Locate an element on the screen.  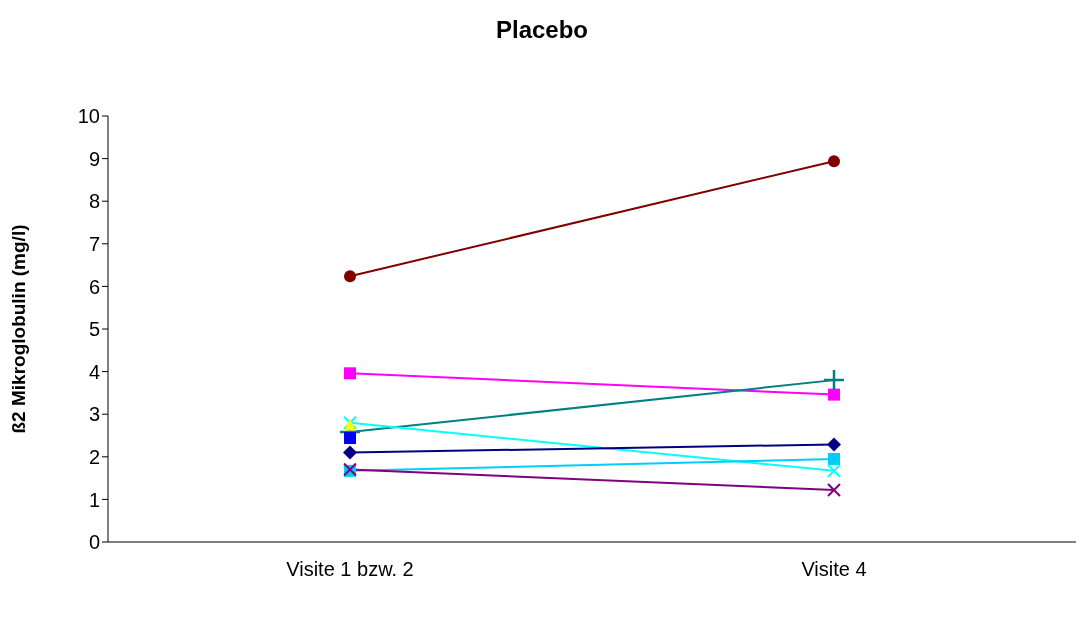
y-tick-label: 5 is located at coordinates (94, 329).